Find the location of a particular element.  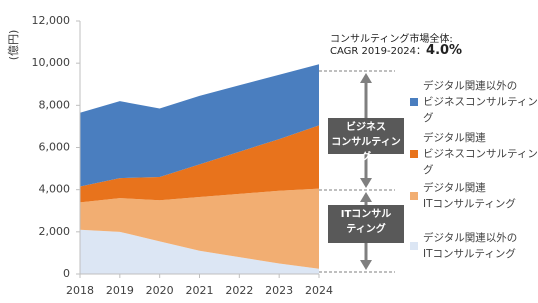

label-box: ビジネス コンサルティング is located at coordinates (366, 140).